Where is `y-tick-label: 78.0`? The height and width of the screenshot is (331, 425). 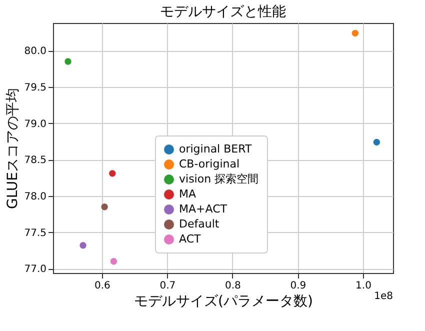 y-tick-label: 78.0 is located at coordinates (35, 196).